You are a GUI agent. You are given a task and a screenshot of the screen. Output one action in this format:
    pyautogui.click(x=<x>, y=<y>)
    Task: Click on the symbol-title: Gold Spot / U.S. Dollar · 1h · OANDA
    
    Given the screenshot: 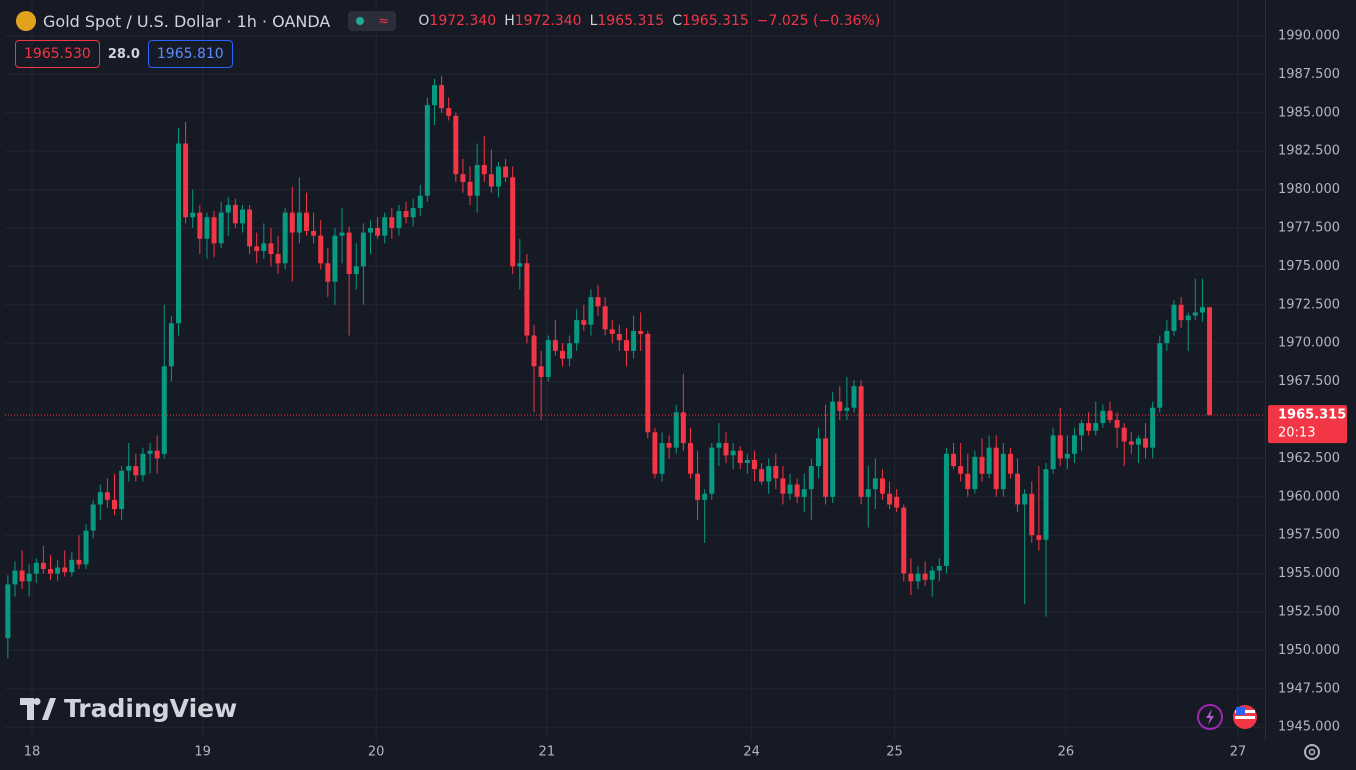 What is the action you would take?
    pyautogui.click(x=187, y=21)
    